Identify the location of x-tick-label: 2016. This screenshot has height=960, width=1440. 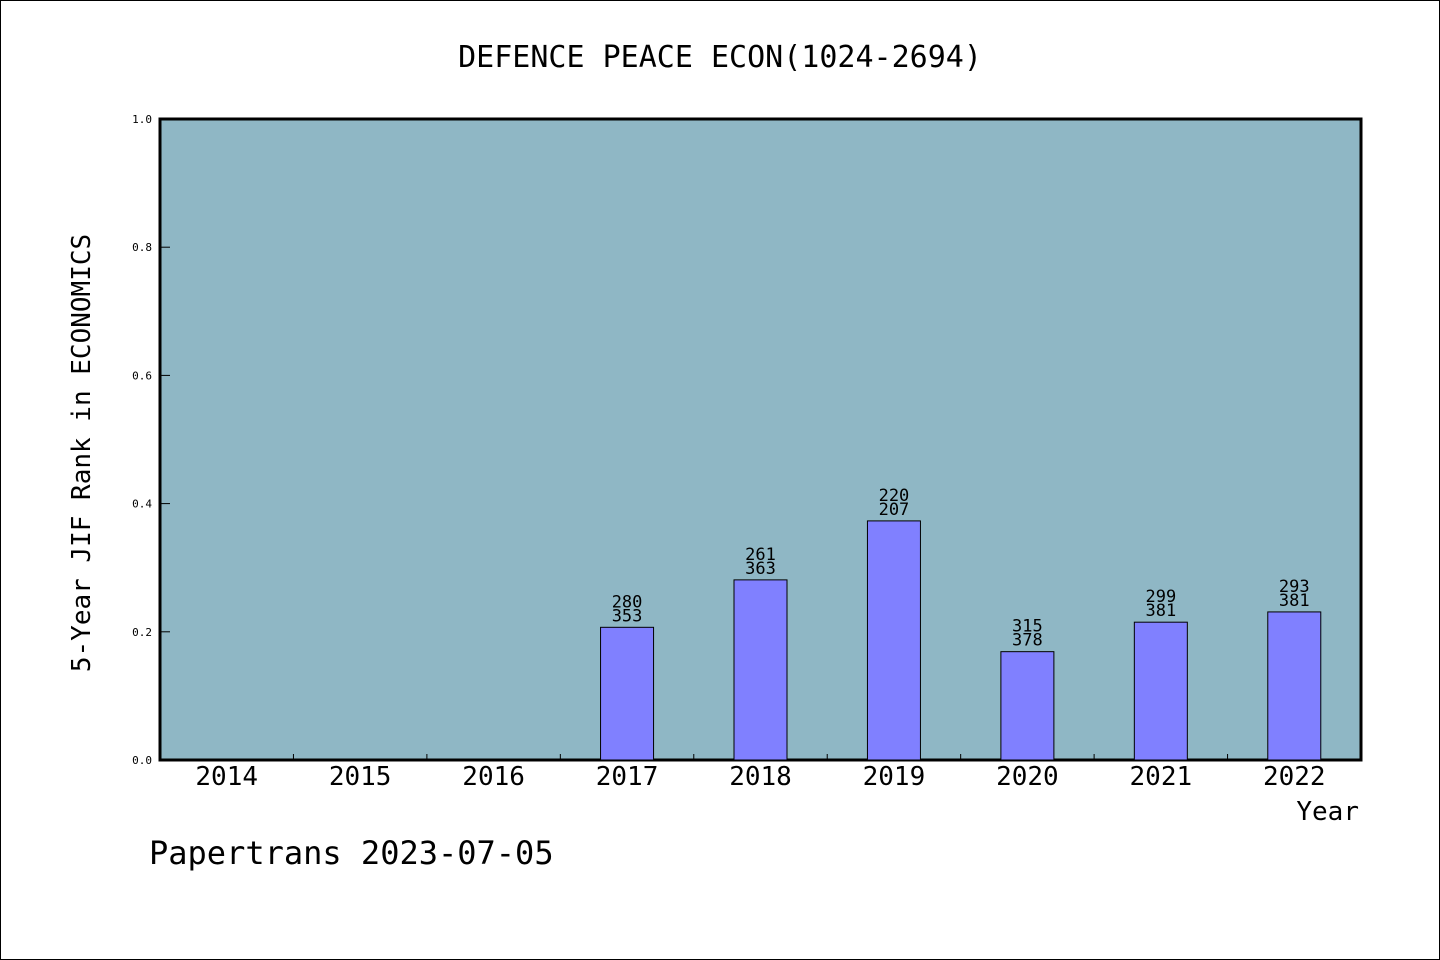
(493, 777).